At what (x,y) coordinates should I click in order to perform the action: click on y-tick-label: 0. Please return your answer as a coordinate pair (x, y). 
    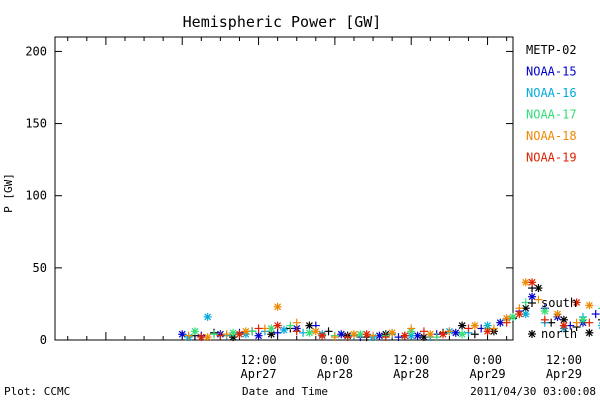
    Looking at the image, I should click on (43, 340).